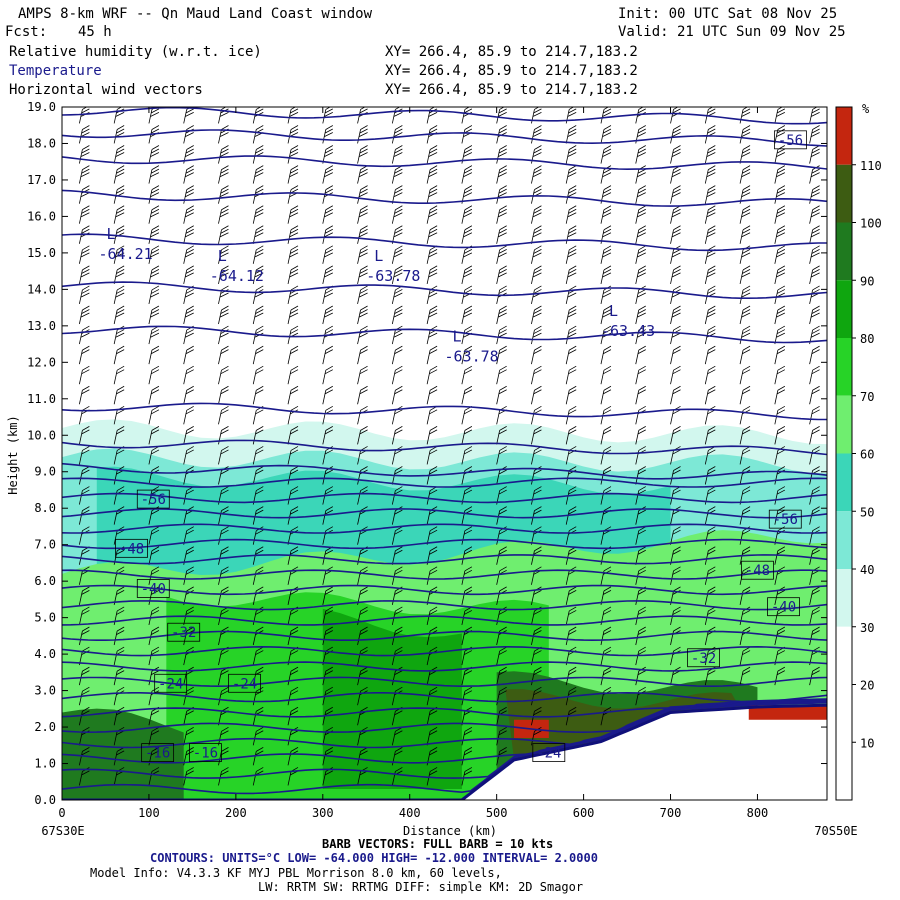  What do you see at coordinates (472, 356) in the screenshot?
I see `low-value: -63.78` at bounding box center [472, 356].